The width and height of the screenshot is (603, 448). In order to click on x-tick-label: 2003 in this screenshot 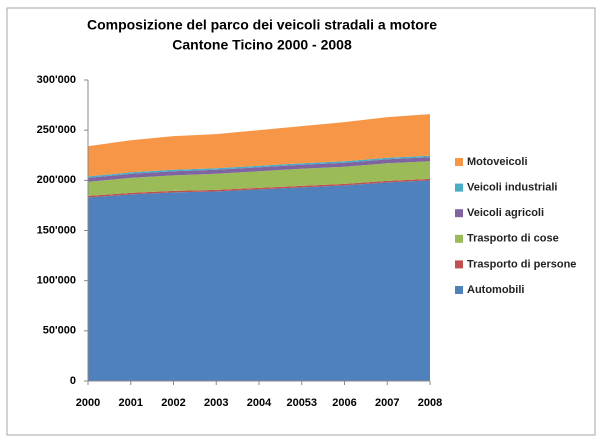, I will do `click(216, 403)`.